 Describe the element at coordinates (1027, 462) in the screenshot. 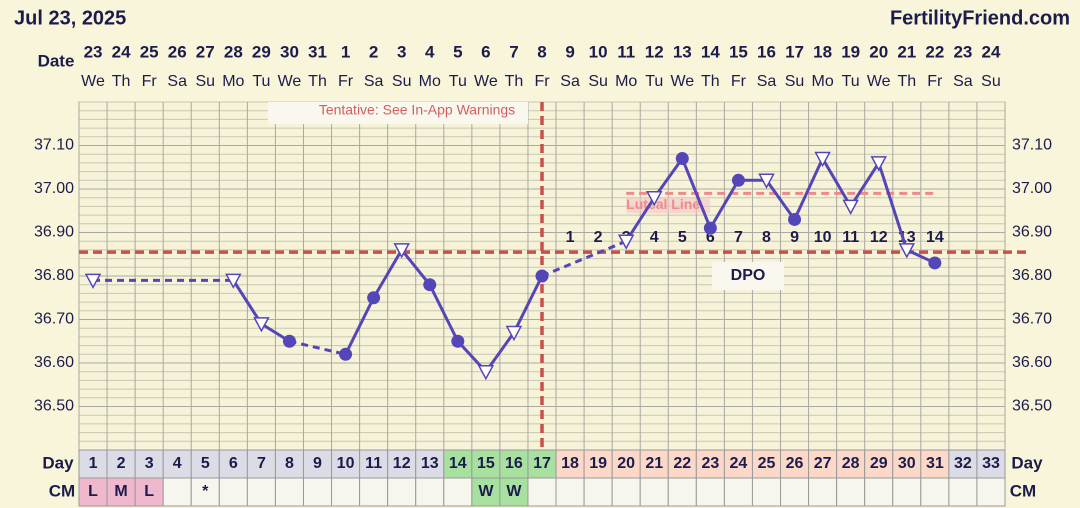

I see `day-row-label-right: Day` at that location.